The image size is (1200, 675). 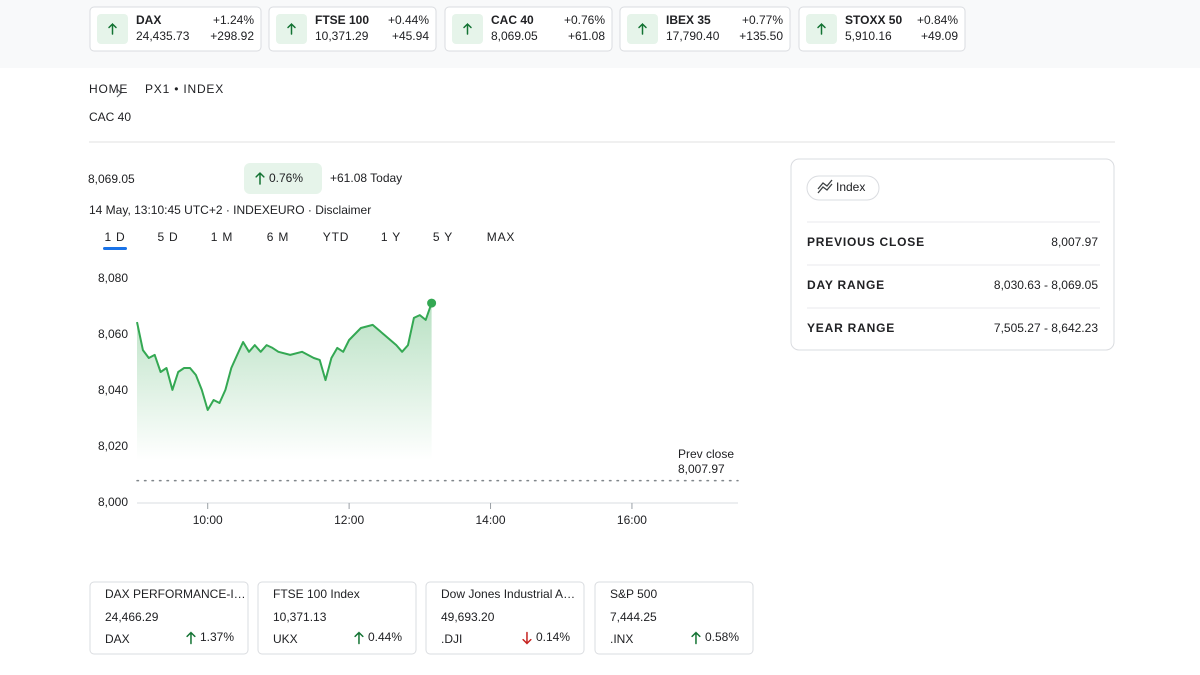 I want to click on change-badge, so click(x=283, y=178).